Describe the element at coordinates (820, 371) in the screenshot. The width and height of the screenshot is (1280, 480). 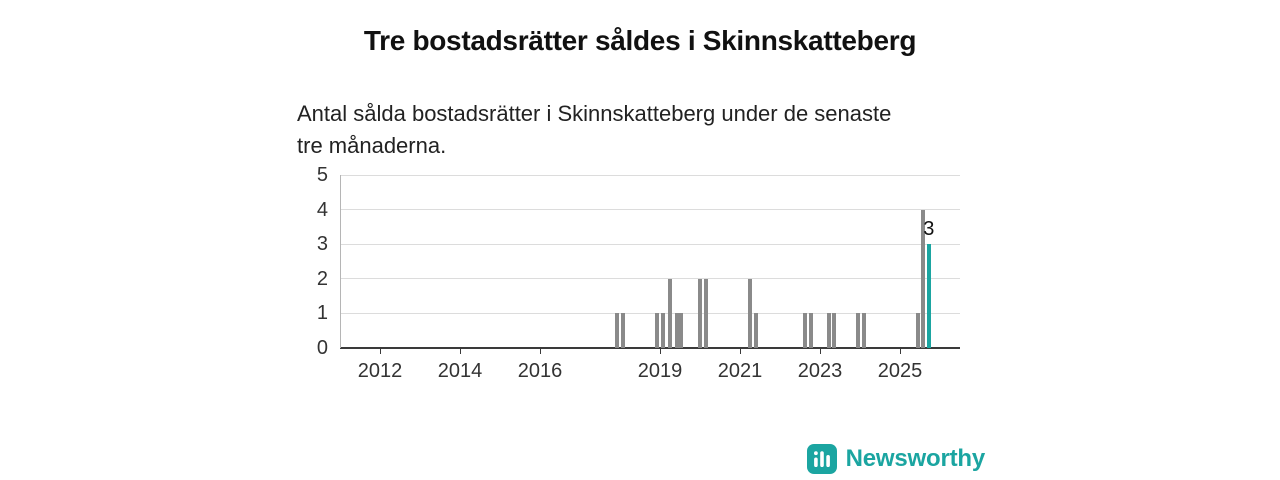
I see `x-tick-label: 2023` at that location.